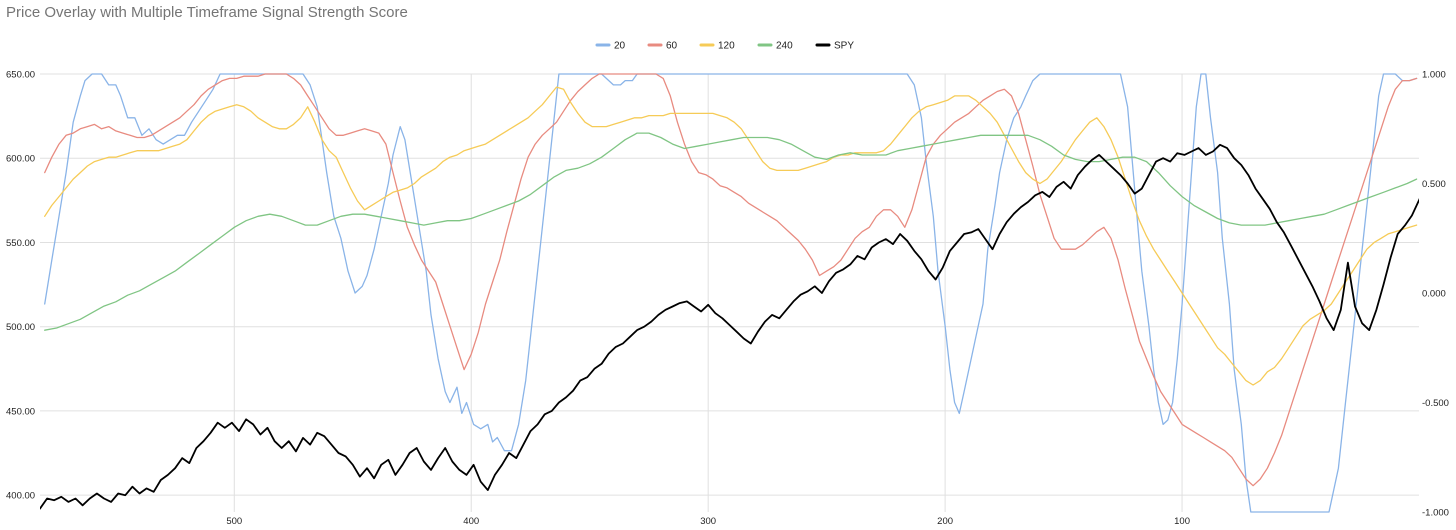 The height and width of the screenshot is (530, 1456). I want to click on x-tick-label: 500, so click(234, 521).